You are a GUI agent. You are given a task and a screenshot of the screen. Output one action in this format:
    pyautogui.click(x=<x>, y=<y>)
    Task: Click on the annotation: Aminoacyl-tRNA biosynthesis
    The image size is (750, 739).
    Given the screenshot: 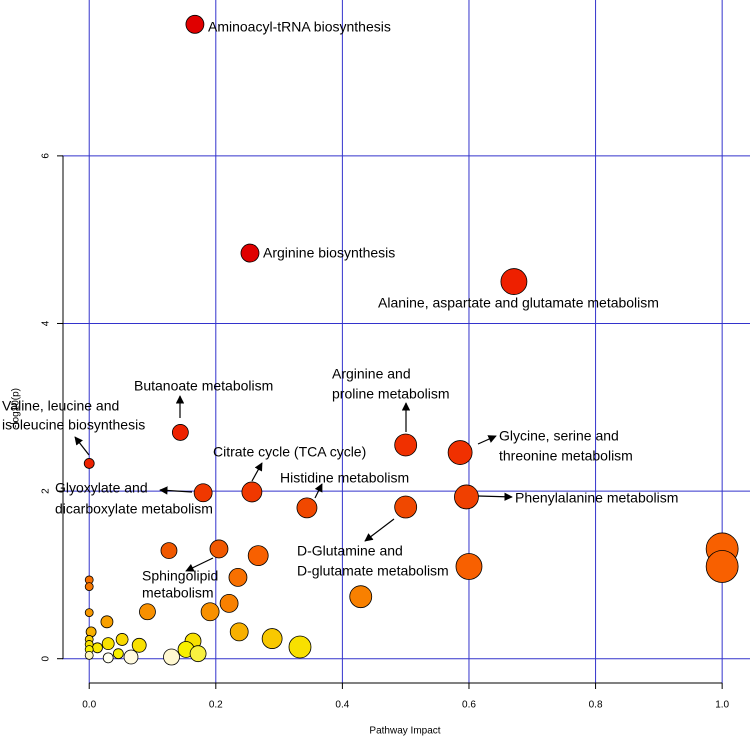 What is the action you would take?
    pyautogui.click(x=299, y=27)
    